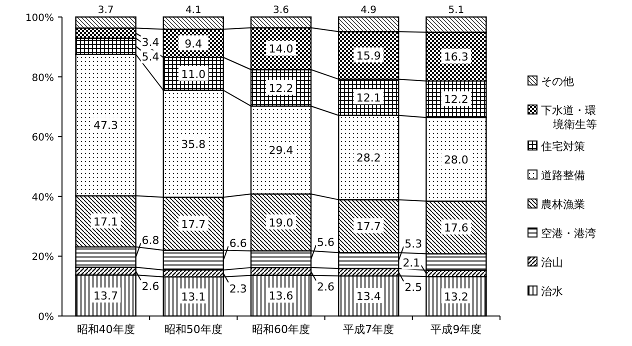  I want to click on legend-label: 下水道・環境衛生等, so click(569, 117).